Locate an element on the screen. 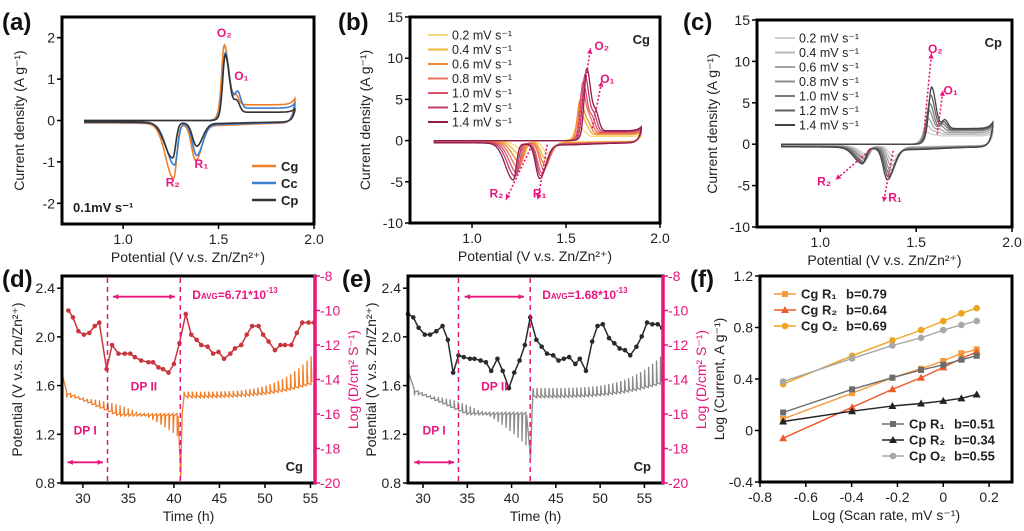 The image size is (1024, 531). cv-curve-Cc is located at coordinates (190, 108).